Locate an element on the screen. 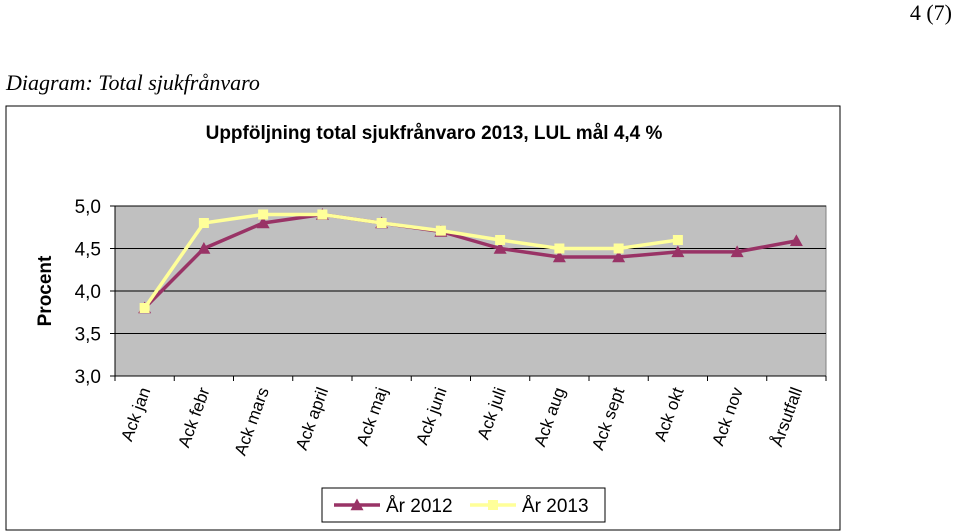  legend-label: År 2013 is located at coordinates (555, 506).